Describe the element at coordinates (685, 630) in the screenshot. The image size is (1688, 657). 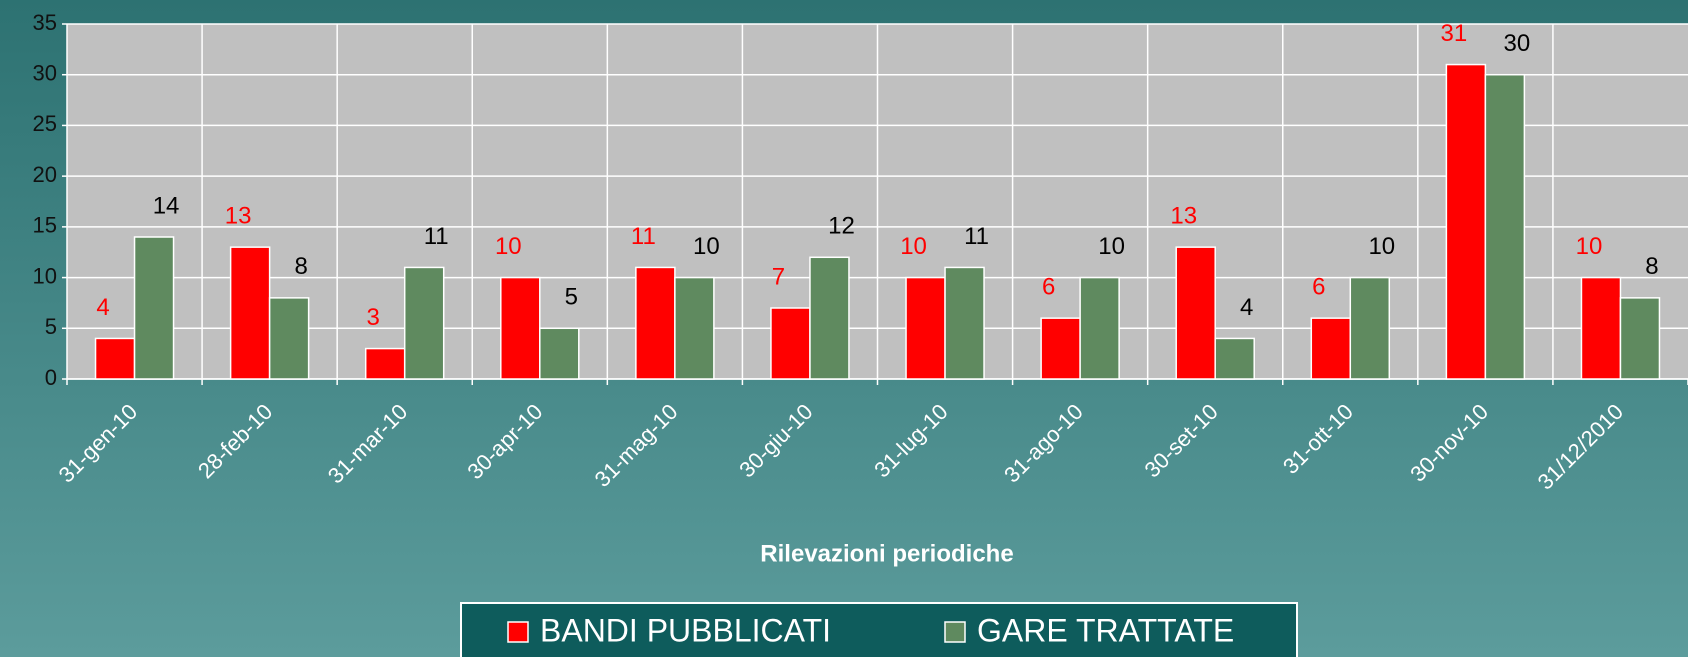
I see `legend-label: BANDI PUBBLICATI` at that location.